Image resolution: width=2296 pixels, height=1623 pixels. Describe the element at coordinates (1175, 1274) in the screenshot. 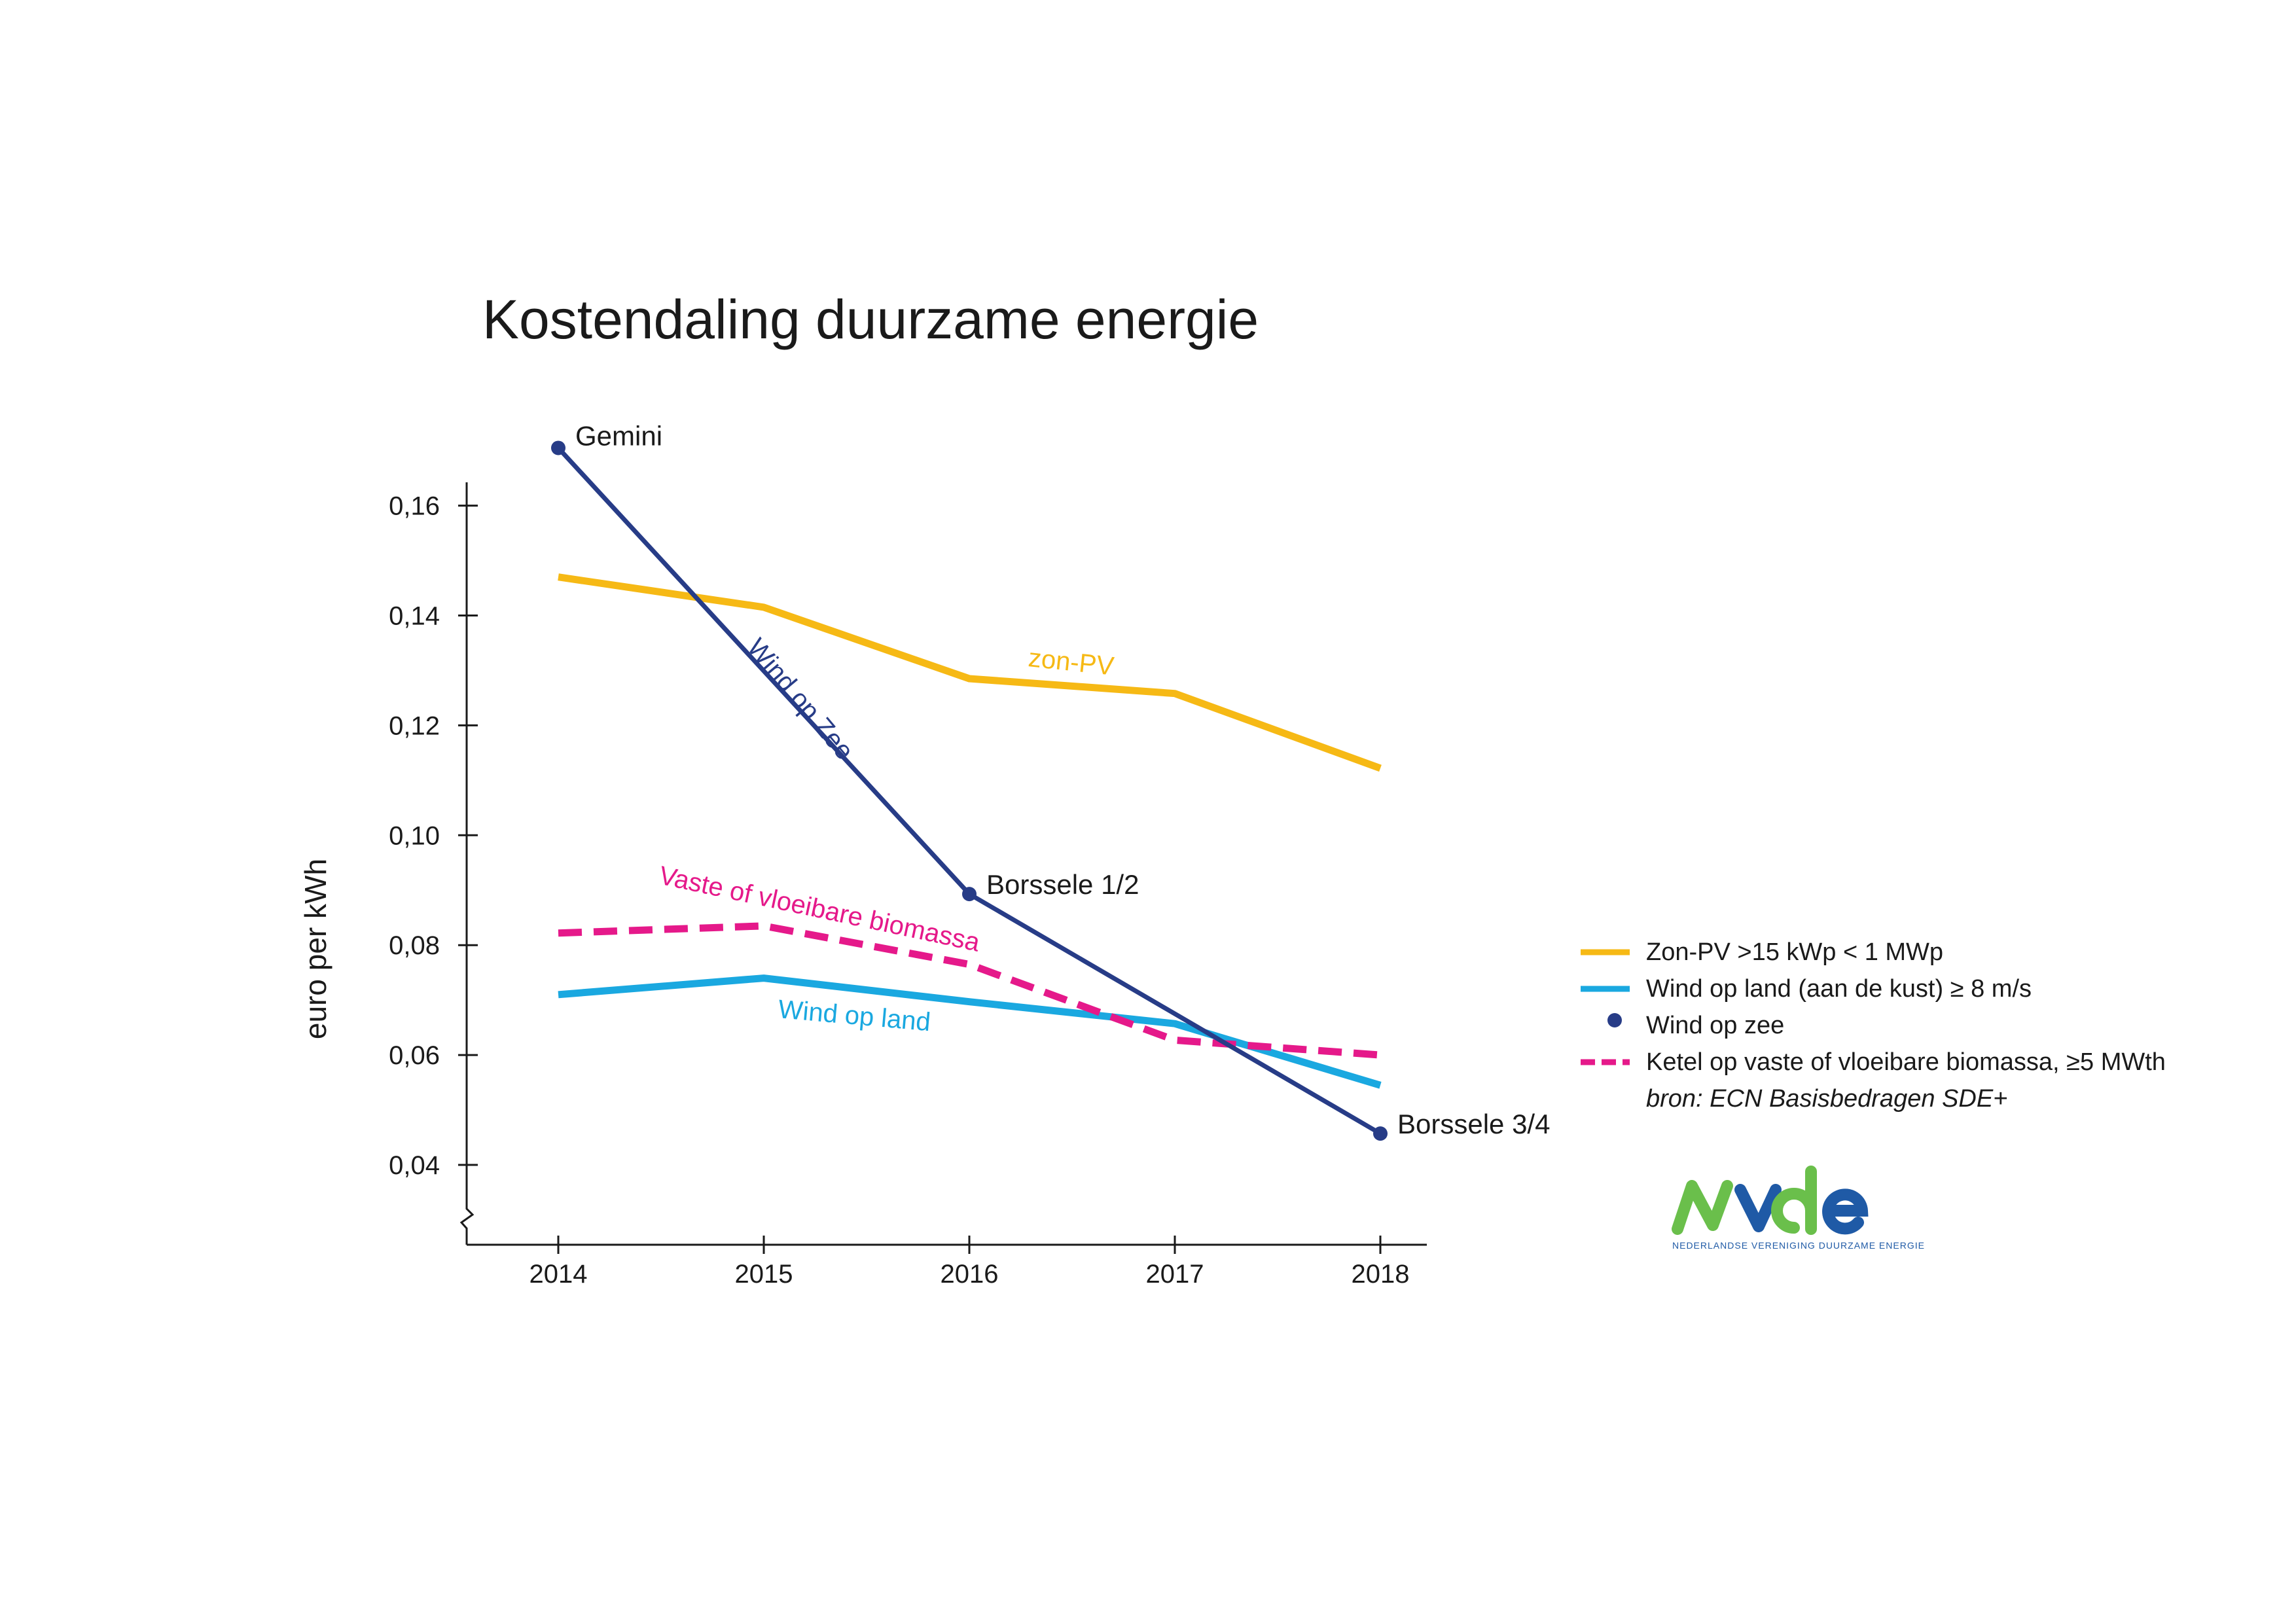

I see `x-tick-label: 2017` at that location.